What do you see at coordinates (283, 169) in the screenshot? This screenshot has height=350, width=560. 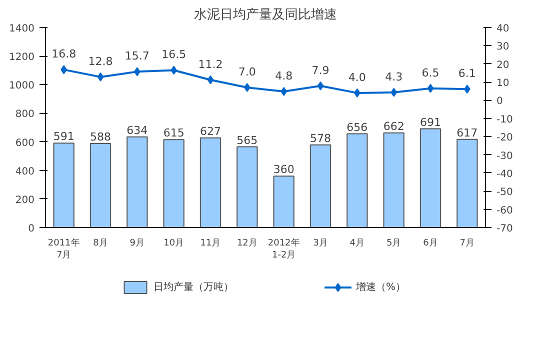 I see `data-label: 360` at bounding box center [283, 169].